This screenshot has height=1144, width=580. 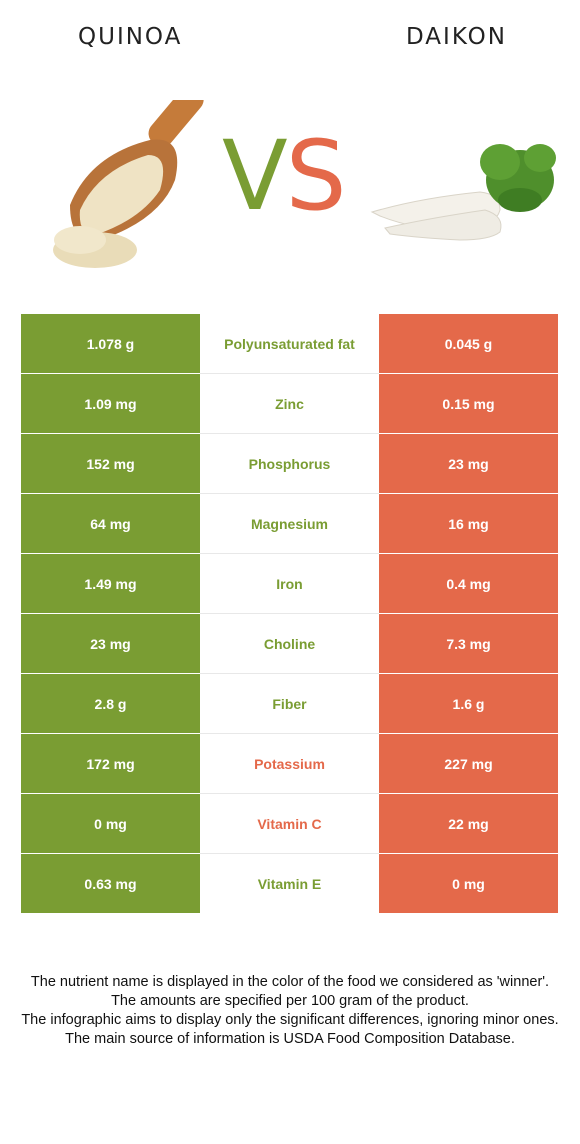 I want to click on daikon-value: 1.6 g, so click(x=468, y=703).